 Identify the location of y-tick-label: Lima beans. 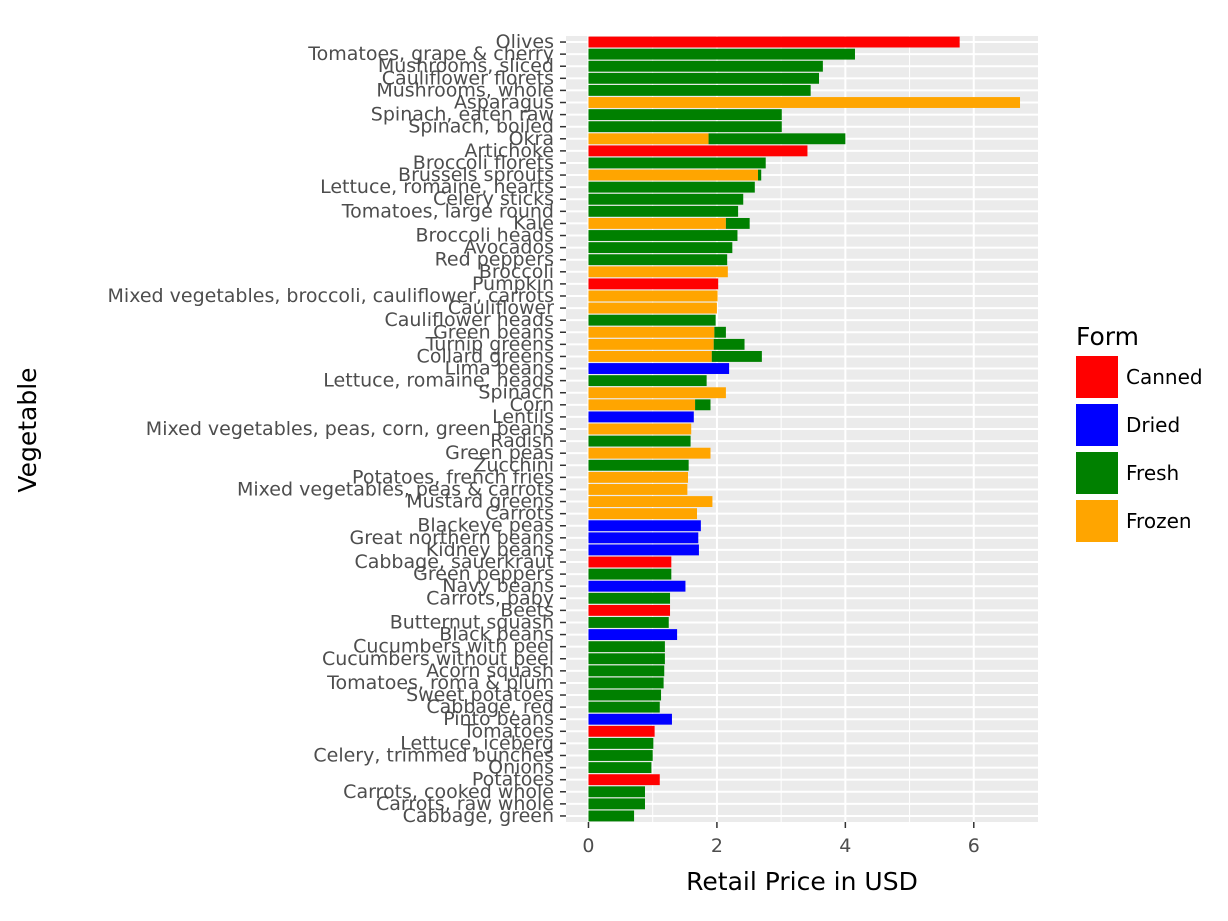
(499, 369).